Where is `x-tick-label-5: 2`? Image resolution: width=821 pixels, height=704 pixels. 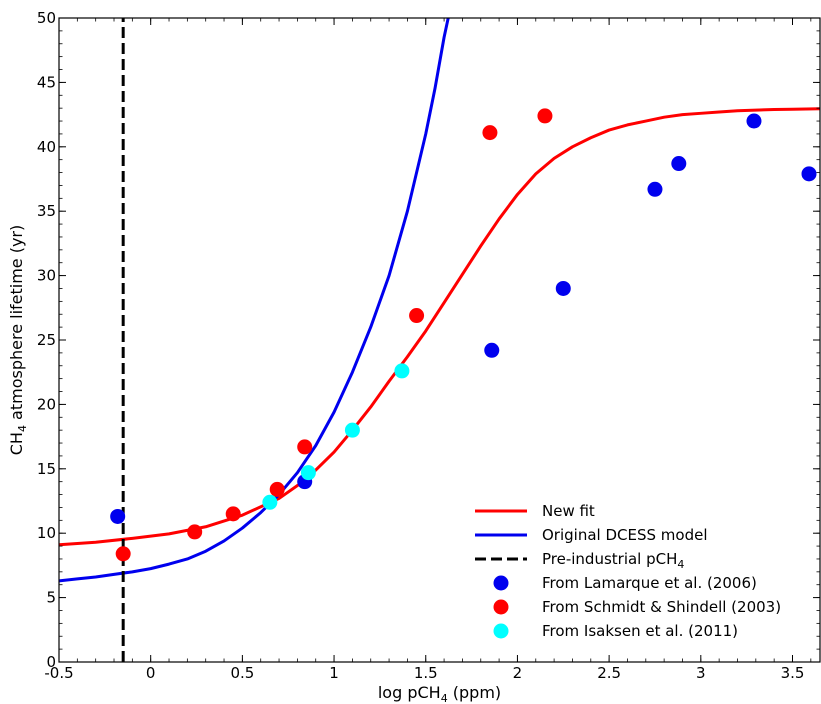
x-tick-label-5: 2 is located at coordinates (518, 673).